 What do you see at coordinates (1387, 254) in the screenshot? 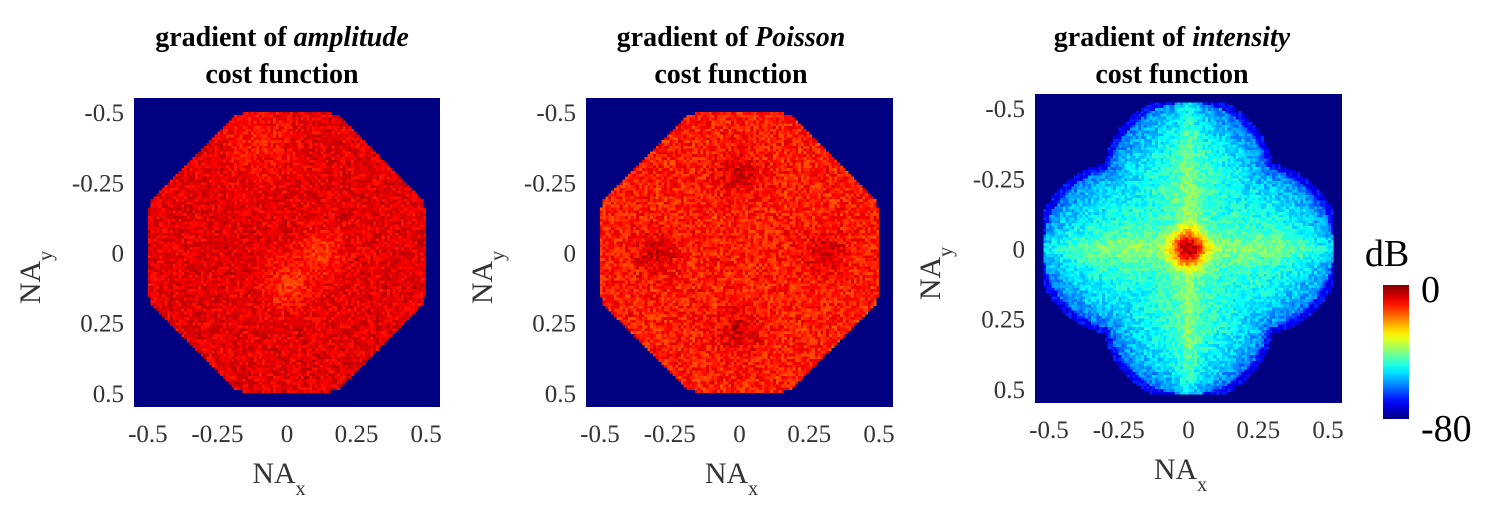
I see `colorbar-unit-label: dB` at bounding box center [1387, 254].